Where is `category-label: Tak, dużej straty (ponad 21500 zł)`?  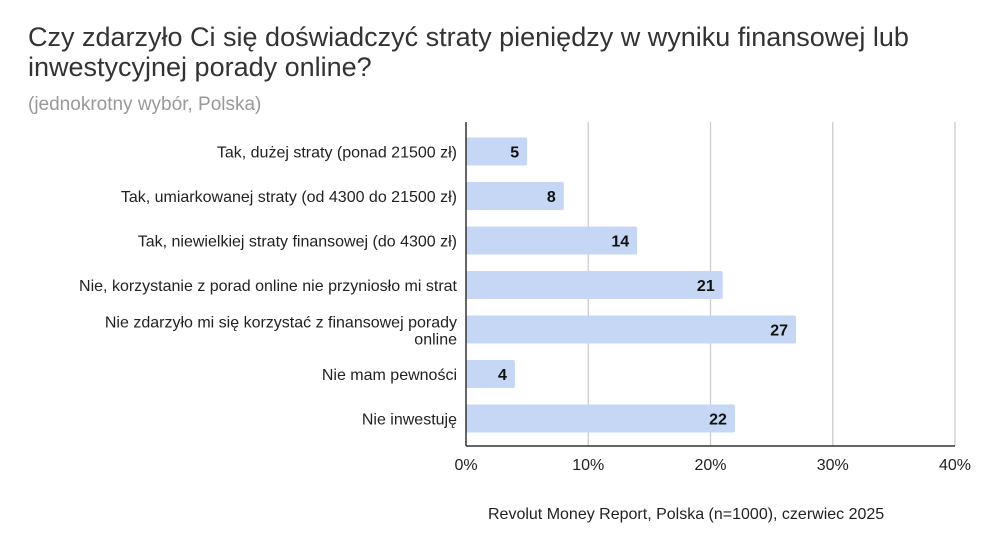 category-label: Tak, dużej straty (ponad 21500 zł) is located at coordinates (337, 153).